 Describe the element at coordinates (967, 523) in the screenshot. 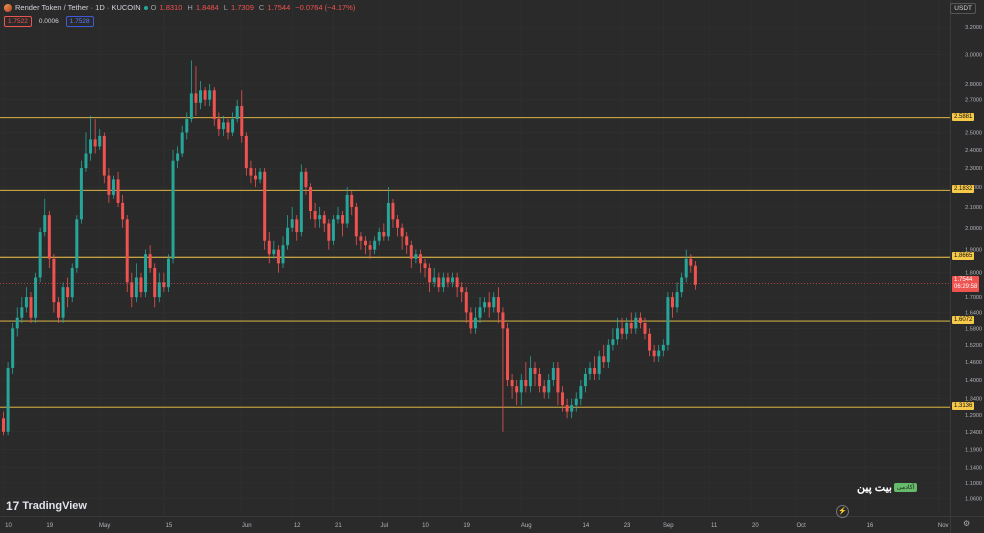

I see `settings-gear-icon: ⚙` at that location.